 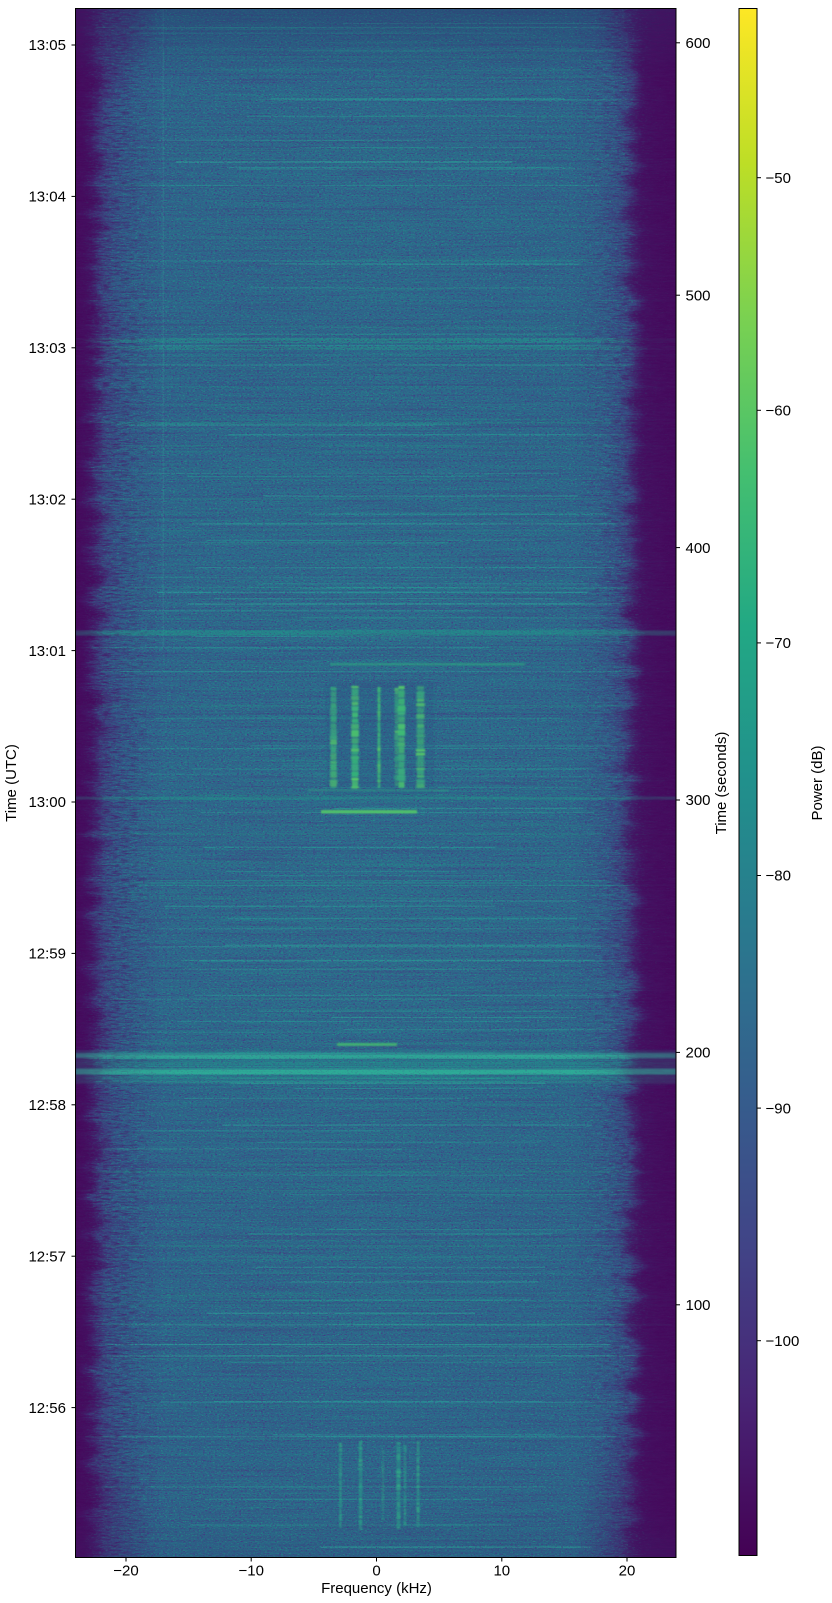 What do you see at coordinates (778, 411) in the screenshot?
I see `svg-text: −60` at bounding box center [778, 411].